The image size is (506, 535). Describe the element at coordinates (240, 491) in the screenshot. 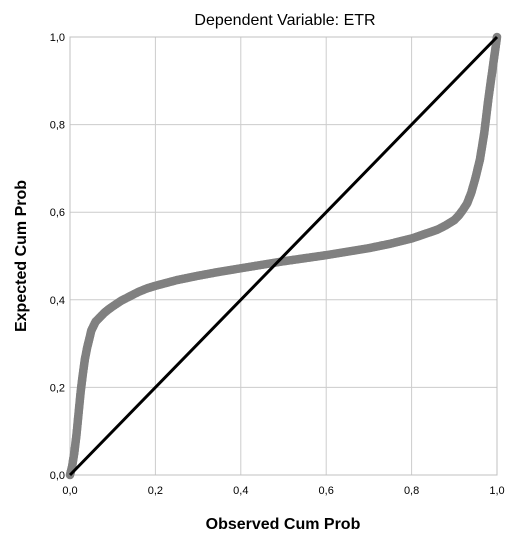

I see `x-tick-label: 0,4` at that location.